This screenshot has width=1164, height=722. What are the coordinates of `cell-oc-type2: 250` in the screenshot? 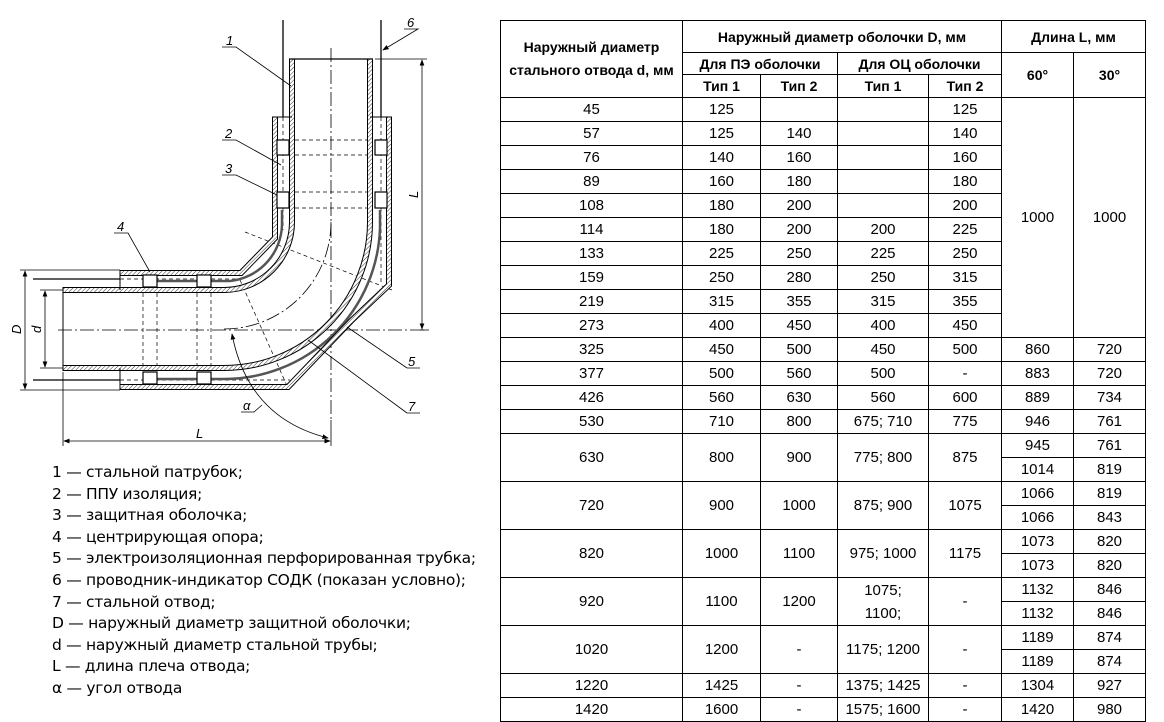 It's located at (965, 253).